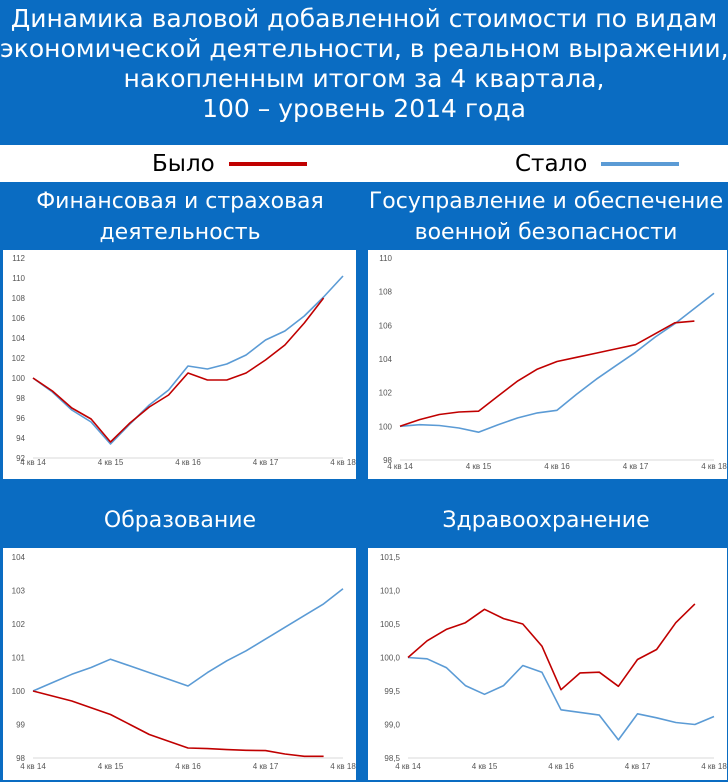 This screenshot has width=728, height=782. What do you see at coordinates (20, 438) in the screenshot?
I see `finance-y-tick: 94` at bounding box center [20, 438].